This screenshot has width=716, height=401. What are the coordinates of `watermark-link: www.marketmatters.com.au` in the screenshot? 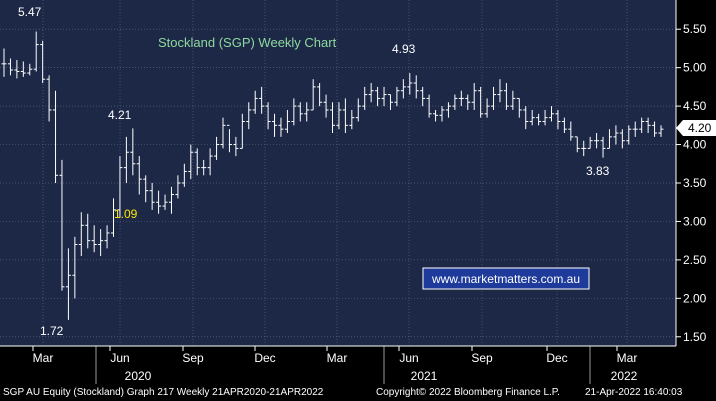 It's located at (505, 279).